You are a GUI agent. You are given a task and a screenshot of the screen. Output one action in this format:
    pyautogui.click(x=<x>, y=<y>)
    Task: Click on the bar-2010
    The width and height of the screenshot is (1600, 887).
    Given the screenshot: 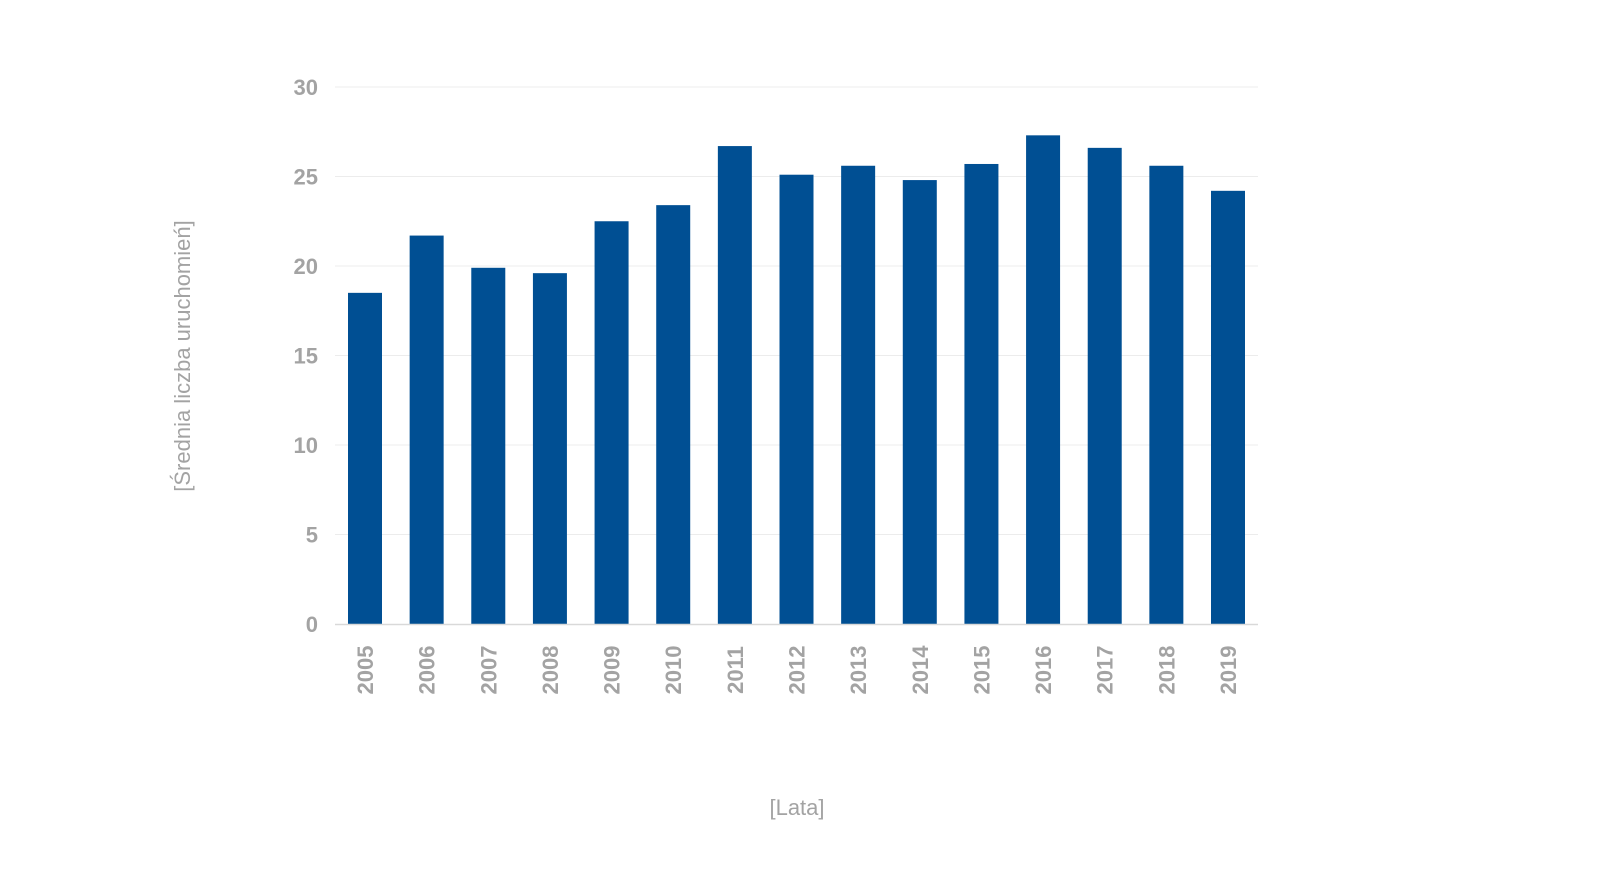 What is the action you would take?
    pyautogui.click(x=673, y=414)
    